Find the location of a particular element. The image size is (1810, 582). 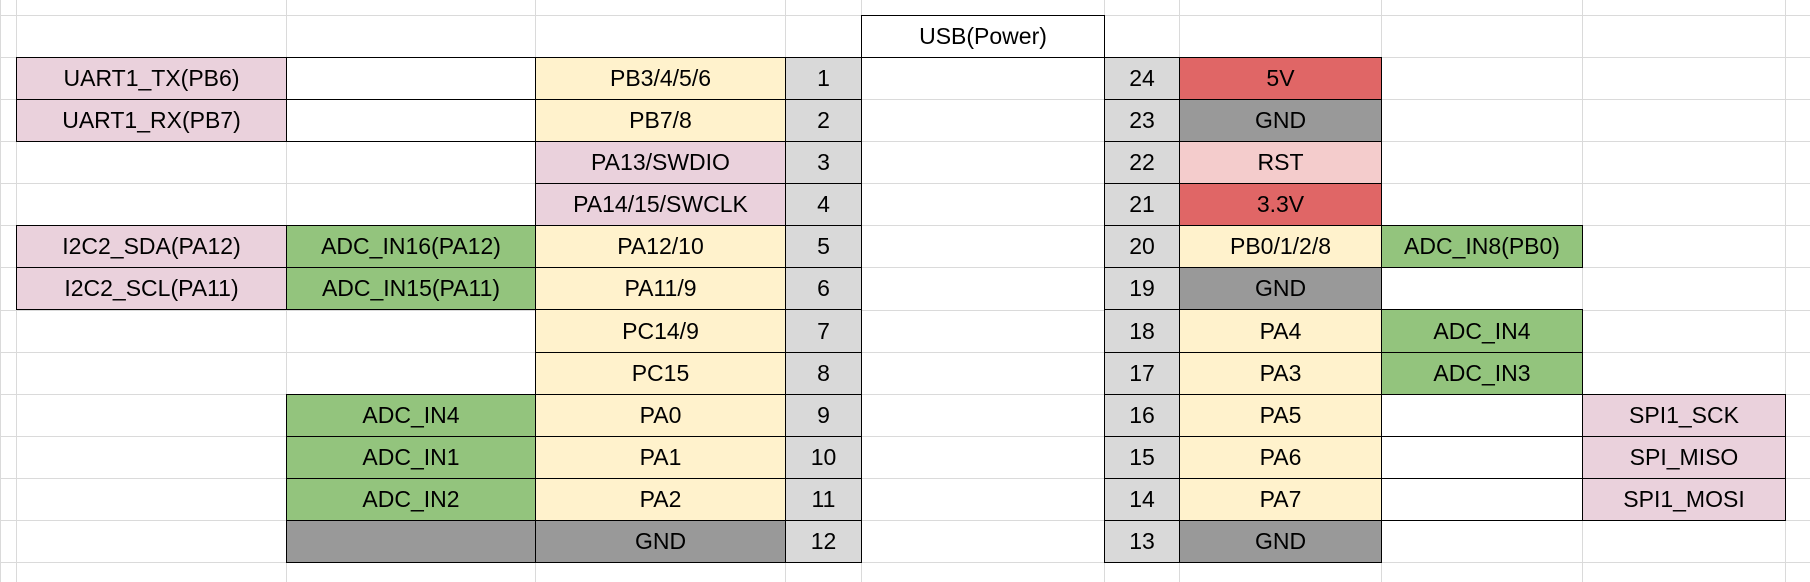

right-function-cell: SPI1_SCK is located at coordinates (1684, 415).